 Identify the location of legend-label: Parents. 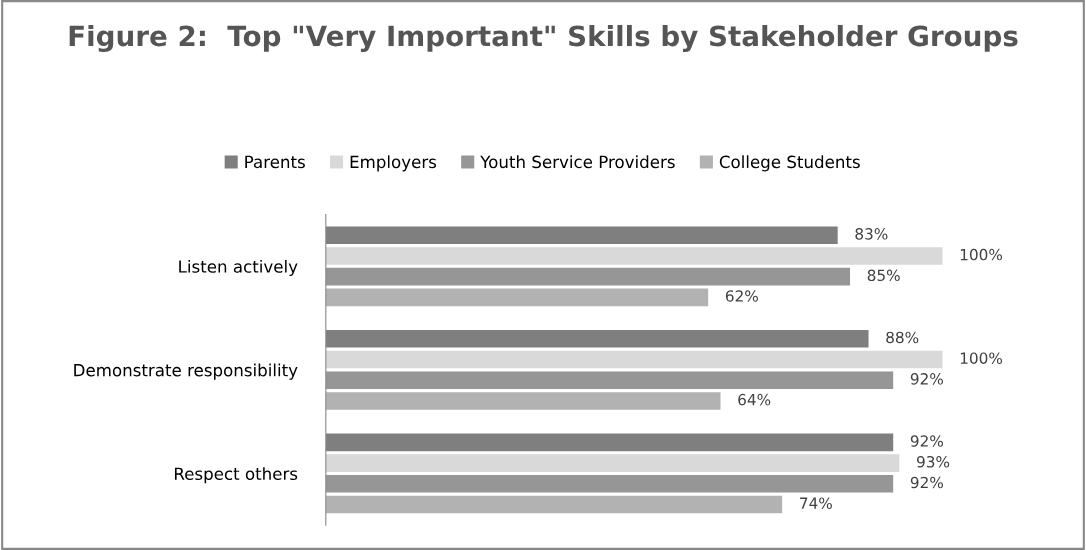
(275, 162).